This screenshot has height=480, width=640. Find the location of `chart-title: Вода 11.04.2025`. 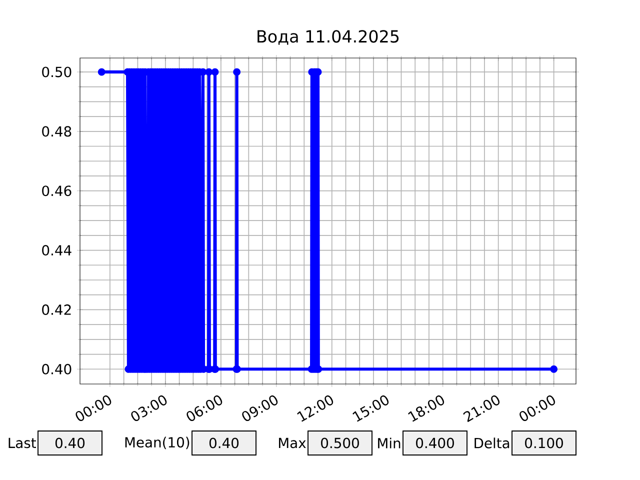

chart-title: Вода 11.04.2025 is located at coordinates (328, 37).